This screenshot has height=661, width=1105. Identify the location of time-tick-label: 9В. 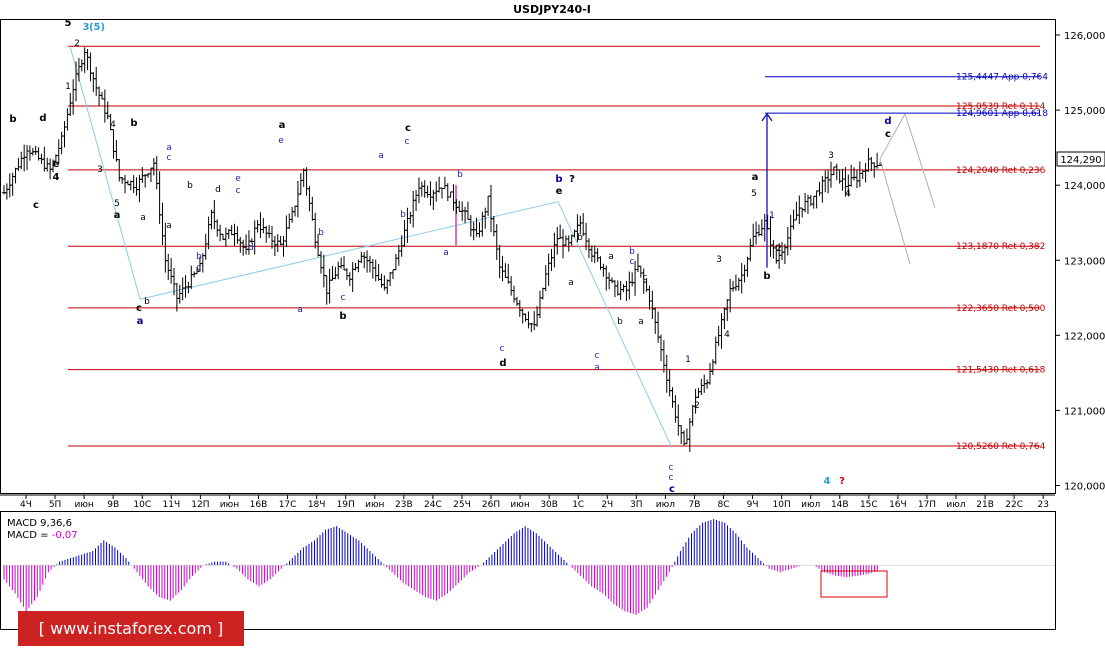
(113, 505).